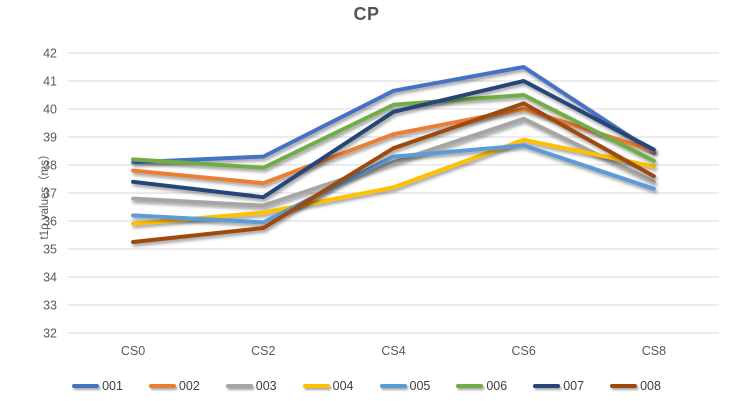 The image size is (733, 401). What do you see at coordinates (50, 54) in the screenshot?
I see `y-tick-label: 42` at bounding box center [50, 54].